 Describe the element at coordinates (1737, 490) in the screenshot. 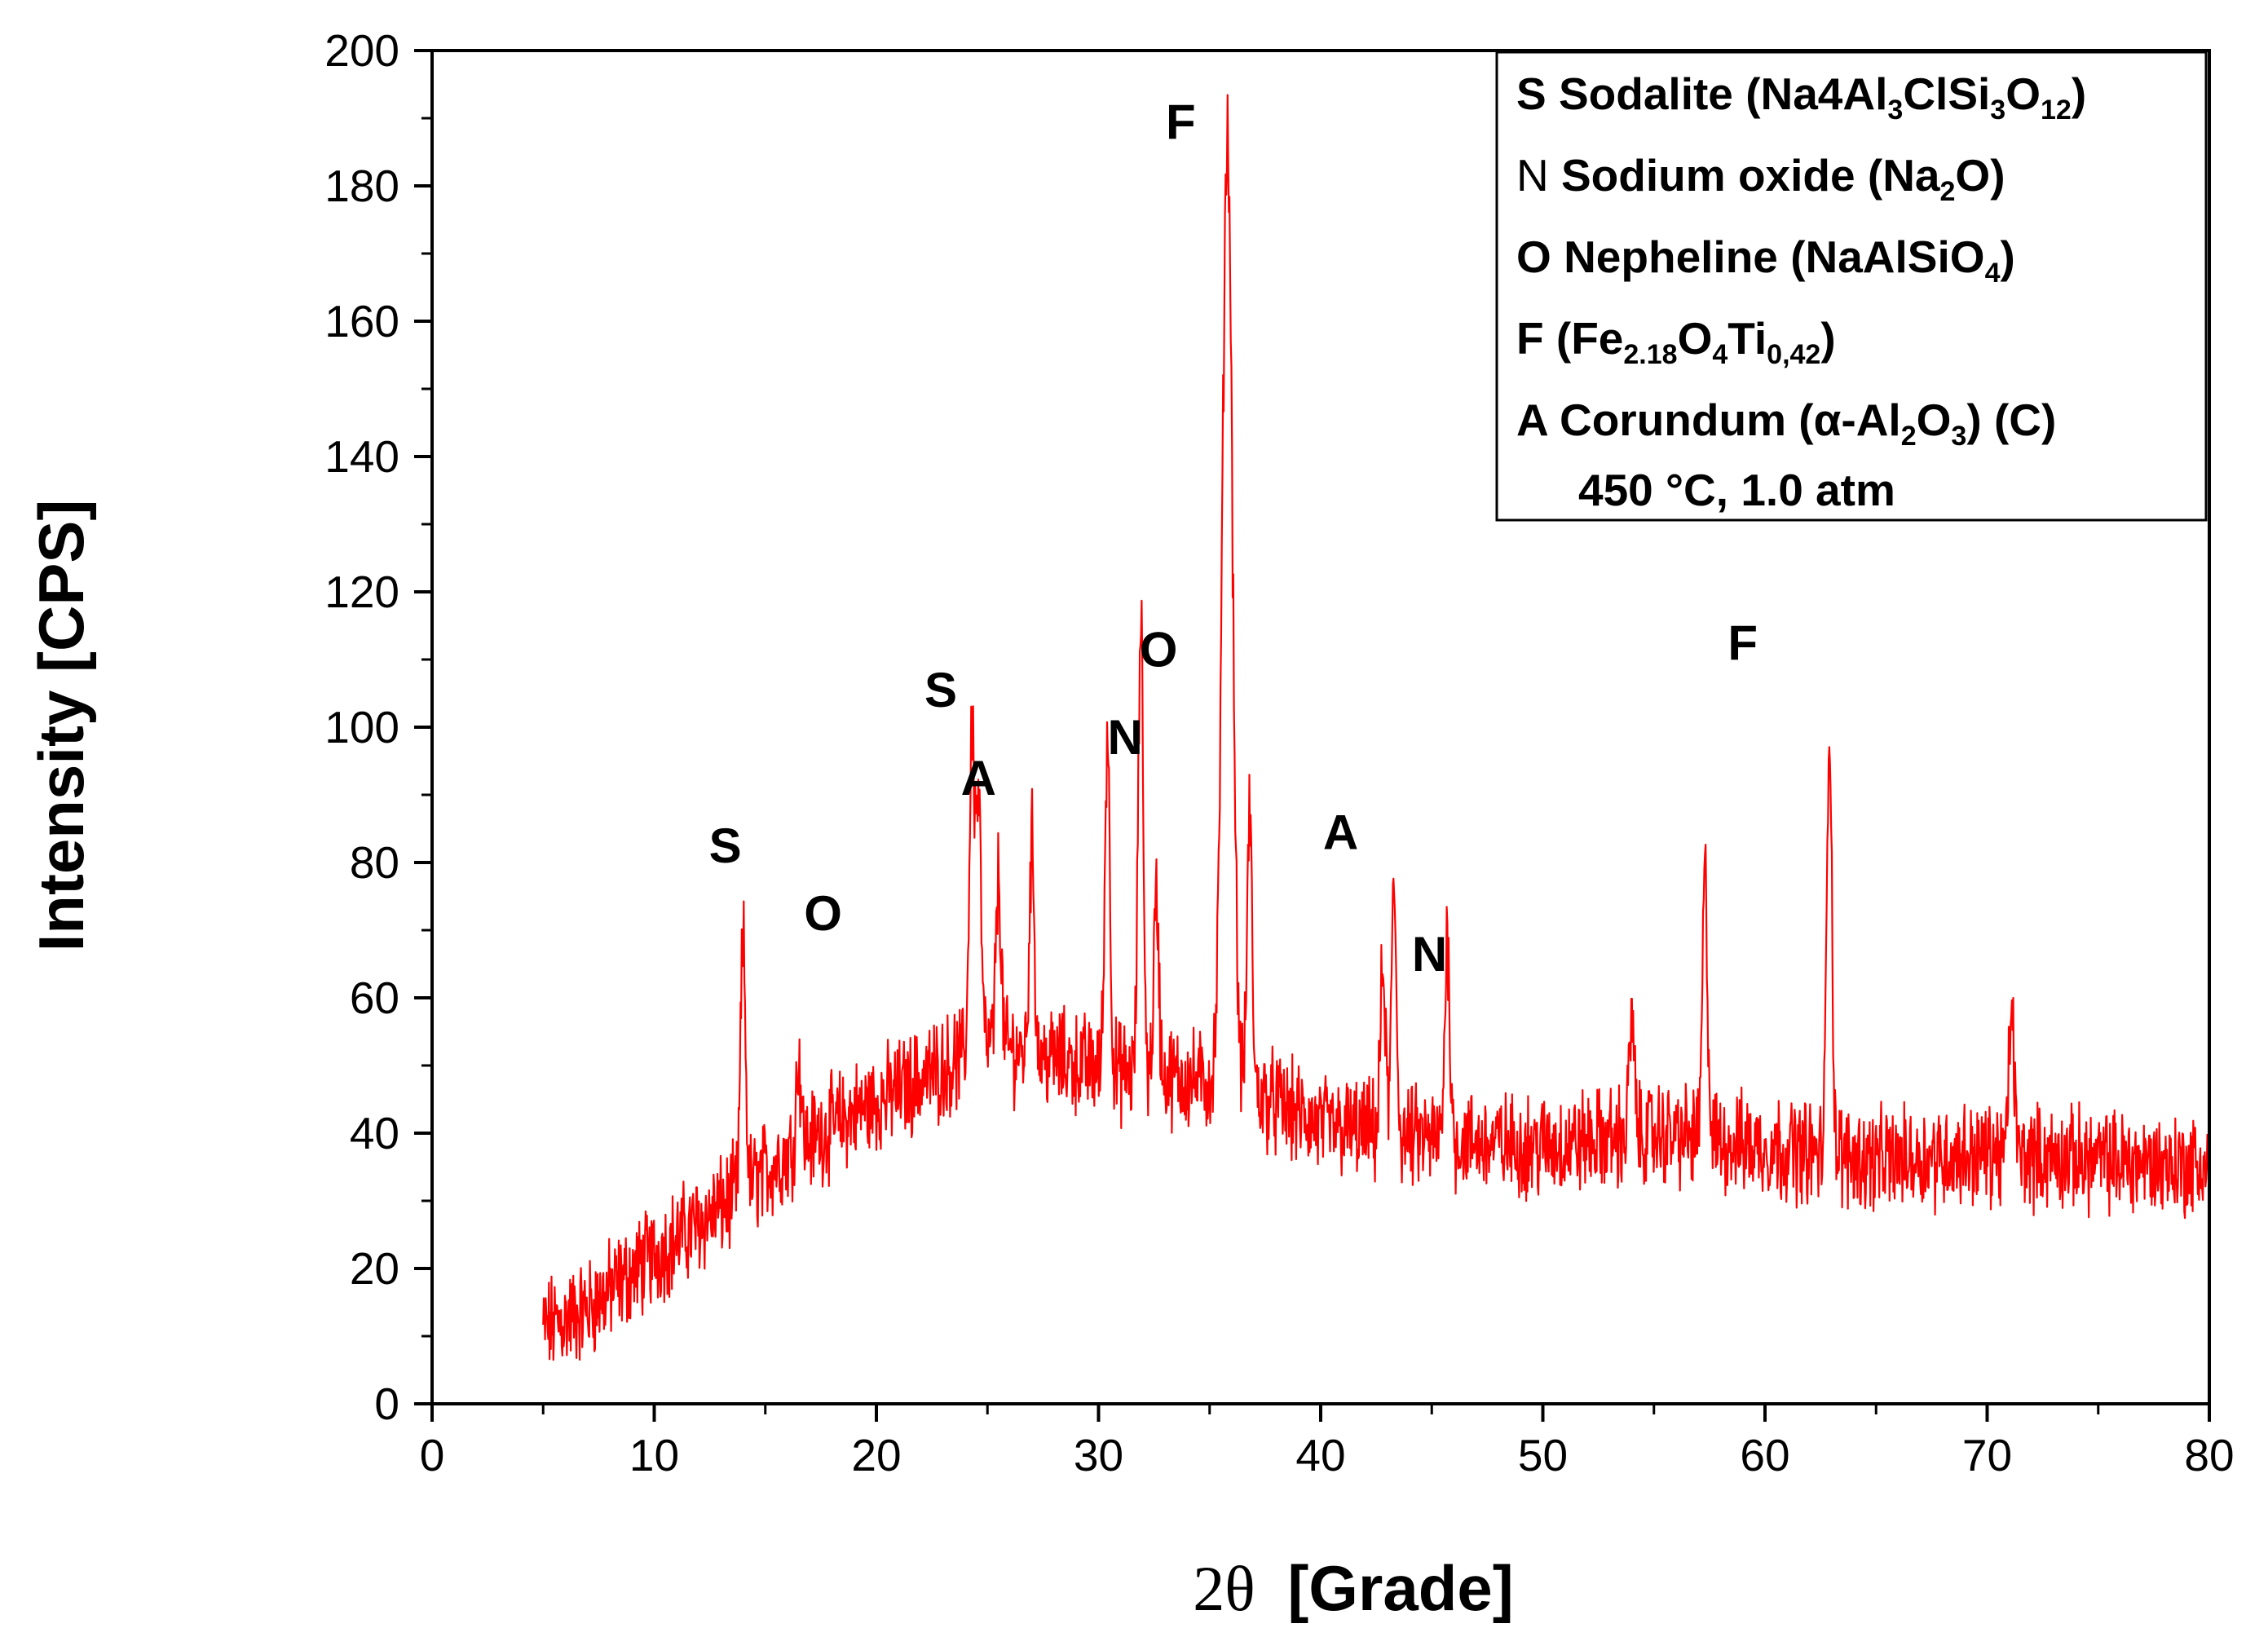

I see `legend-condition: 450 °C, 1.0 atm` at that location.